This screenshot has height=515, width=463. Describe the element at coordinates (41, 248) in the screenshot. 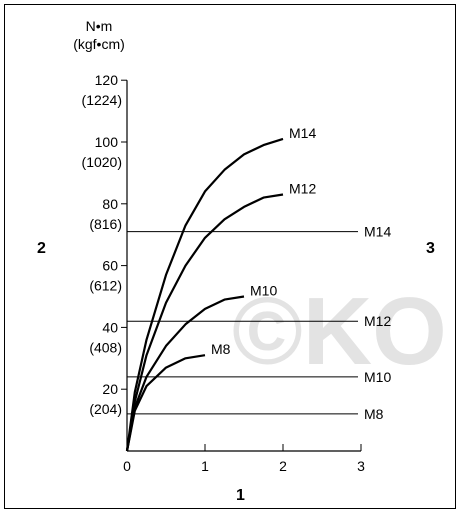

I see `callout-left: 2` at that location.